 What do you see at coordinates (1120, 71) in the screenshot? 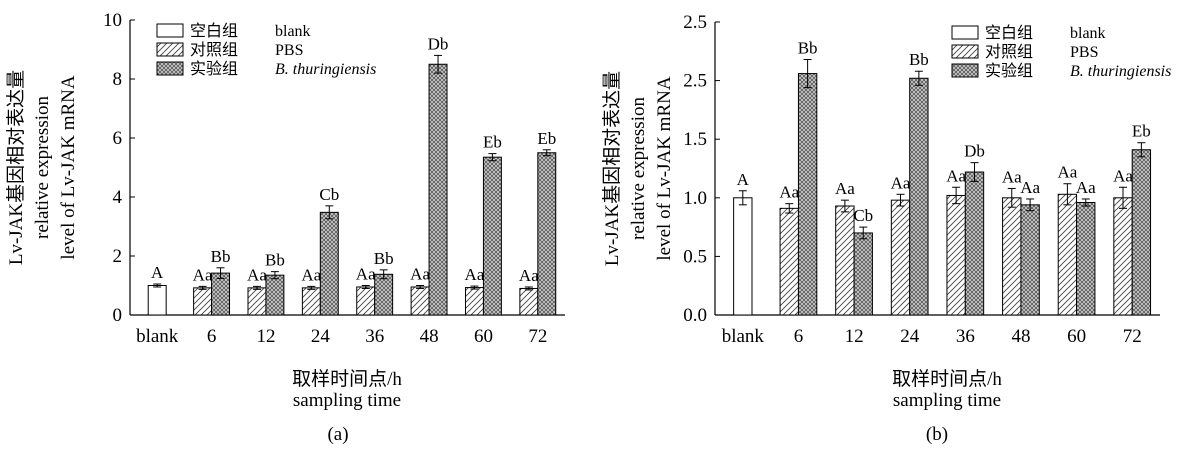
I see `legend-label-en: B. thuringiensis` at bounding box center [1120, 71].